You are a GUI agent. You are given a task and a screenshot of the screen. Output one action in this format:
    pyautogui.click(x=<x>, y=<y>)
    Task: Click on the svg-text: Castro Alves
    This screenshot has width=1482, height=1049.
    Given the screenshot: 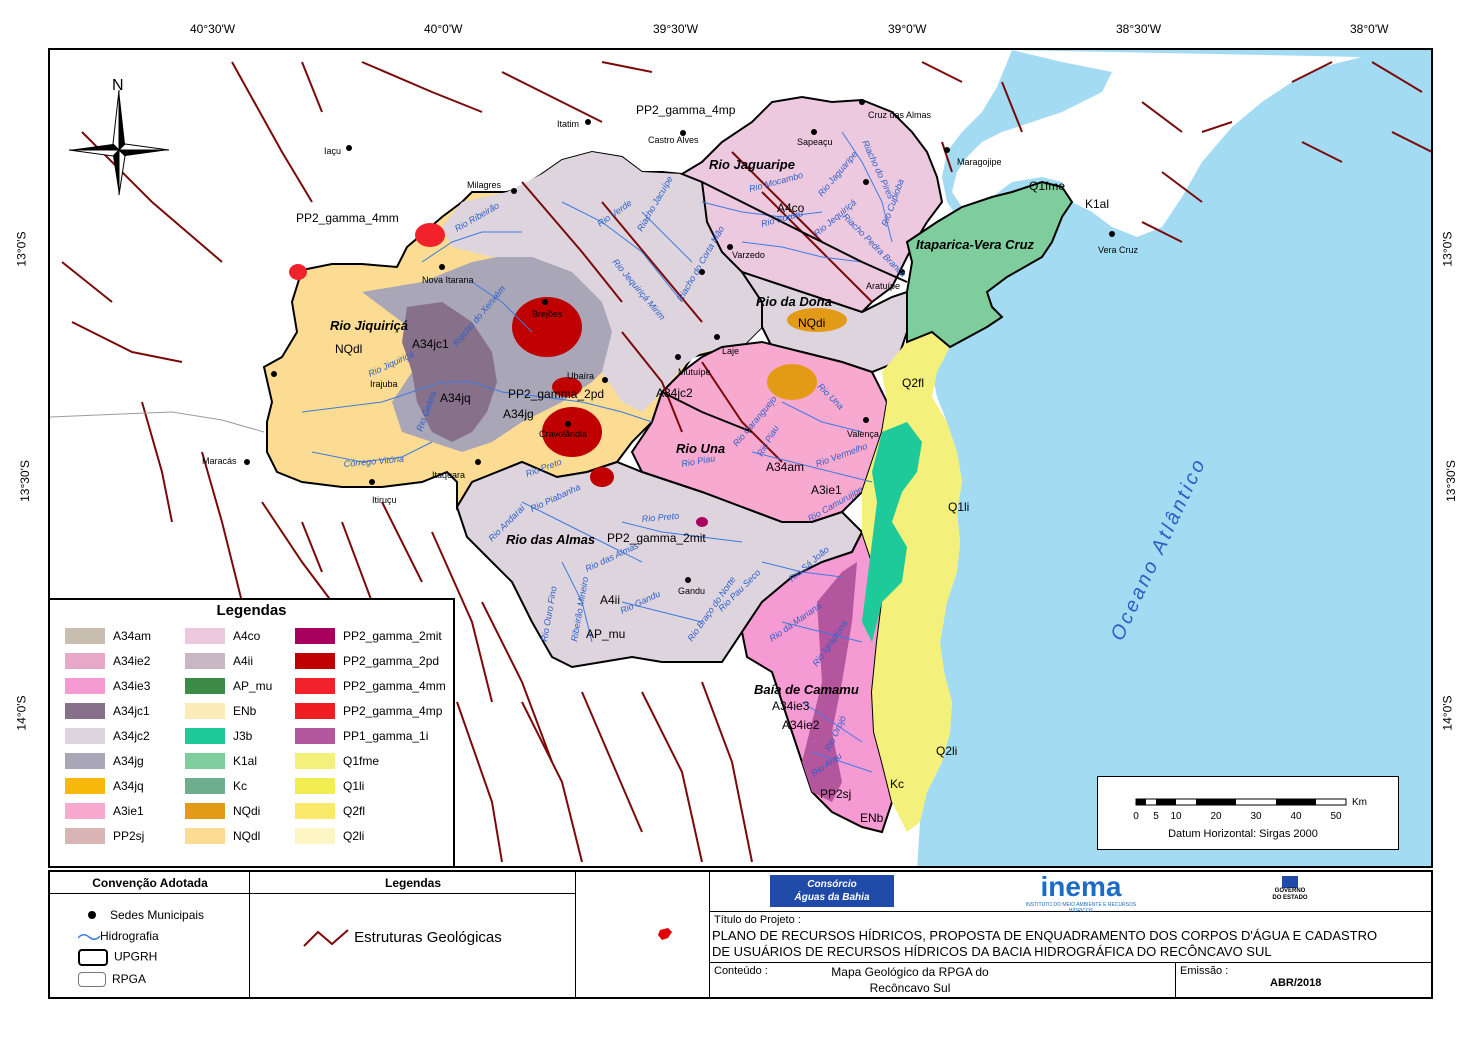 What is the action you would take?
    pyautogui.click(x=673, y=140)
    